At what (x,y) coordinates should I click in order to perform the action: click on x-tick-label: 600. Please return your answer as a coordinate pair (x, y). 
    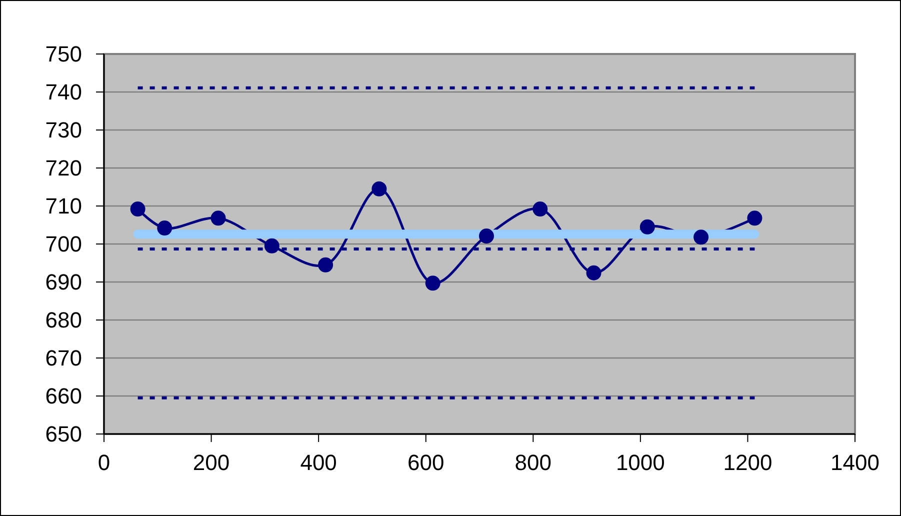
    Looking at the image, I should click on (426, 462).